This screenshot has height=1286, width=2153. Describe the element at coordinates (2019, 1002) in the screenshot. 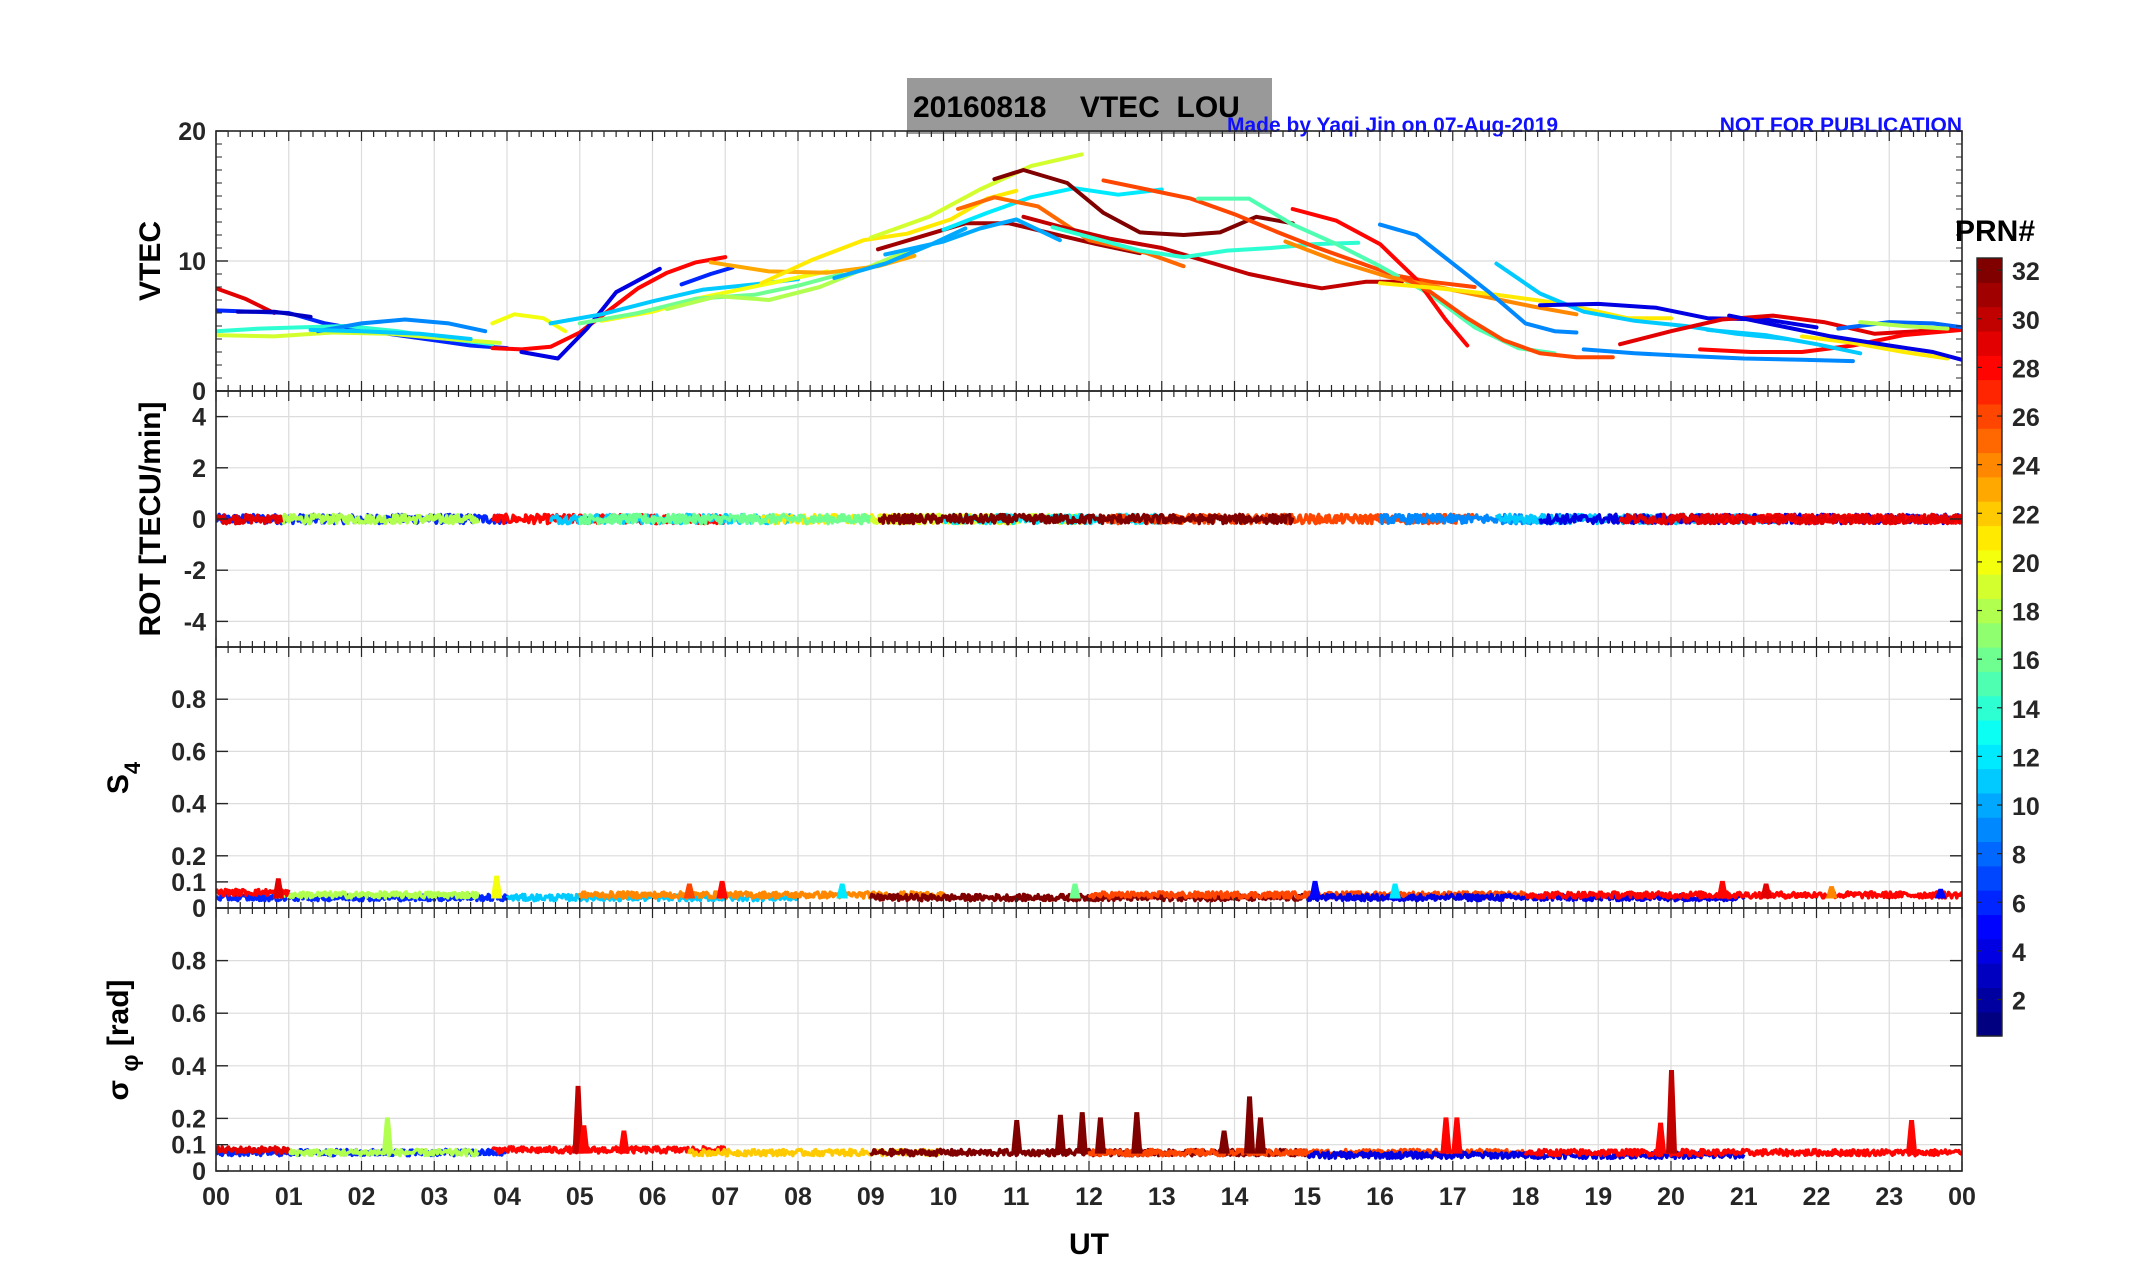

I see `colorbar-tick-label: 2` at that location.